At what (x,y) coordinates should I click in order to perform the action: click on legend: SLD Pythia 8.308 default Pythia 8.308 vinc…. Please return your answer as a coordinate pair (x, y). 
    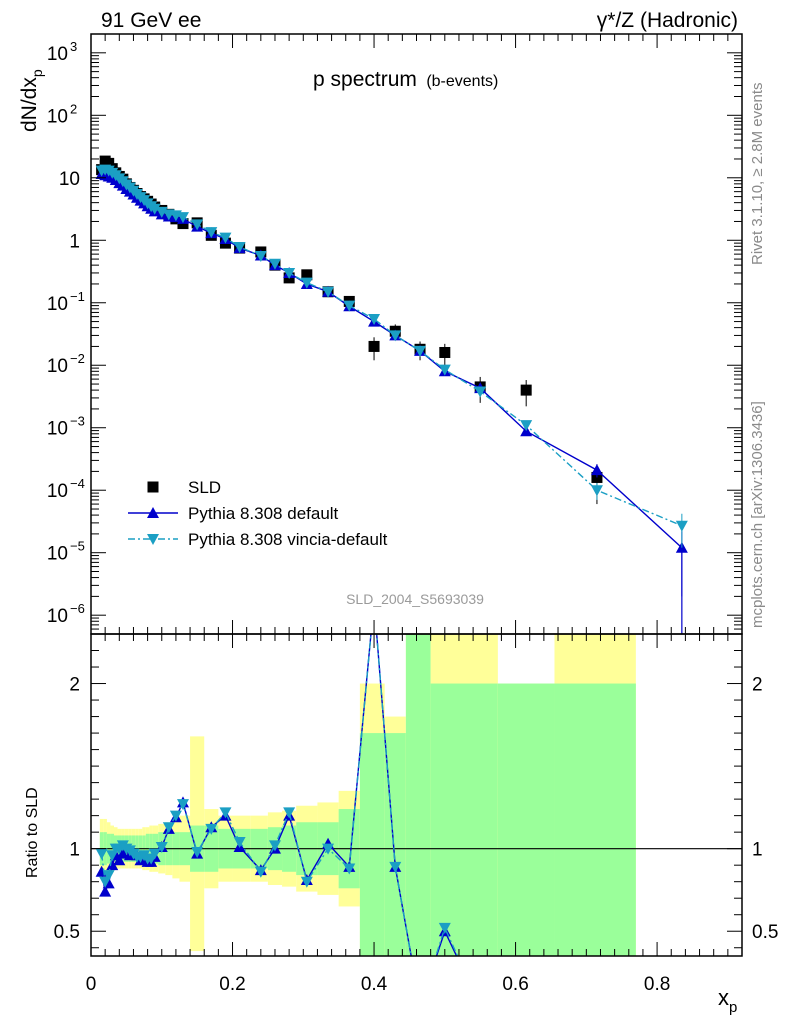
    Looking at the image, I should click on (258, 513).